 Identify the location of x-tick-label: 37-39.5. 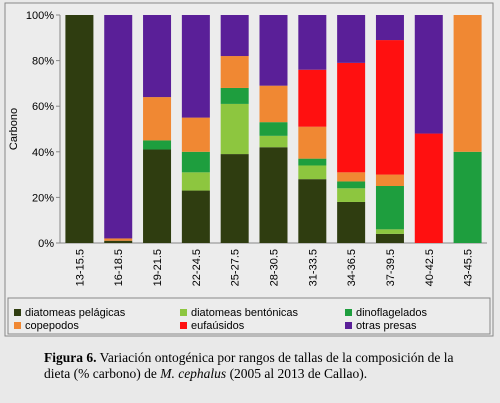
(391, 267).